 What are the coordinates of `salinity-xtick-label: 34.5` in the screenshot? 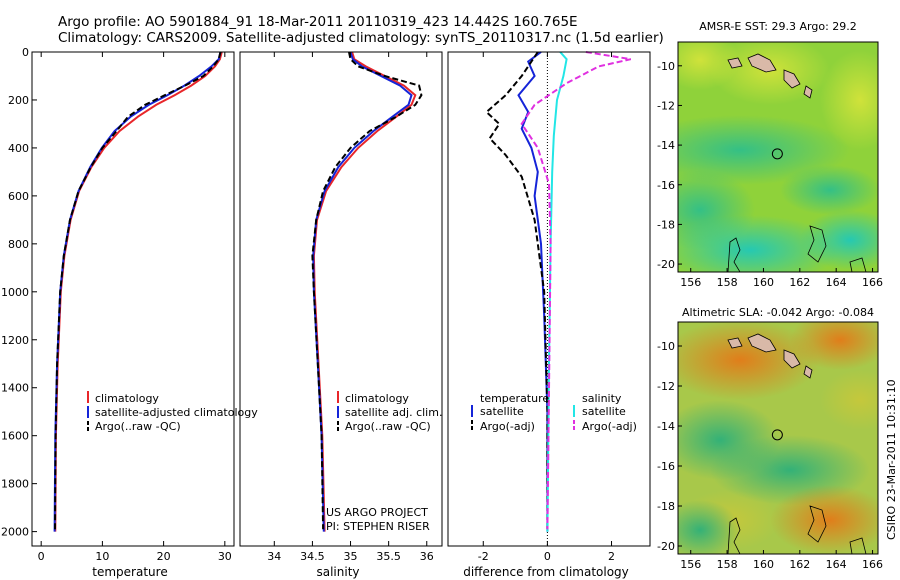 It's located at (312, 556).